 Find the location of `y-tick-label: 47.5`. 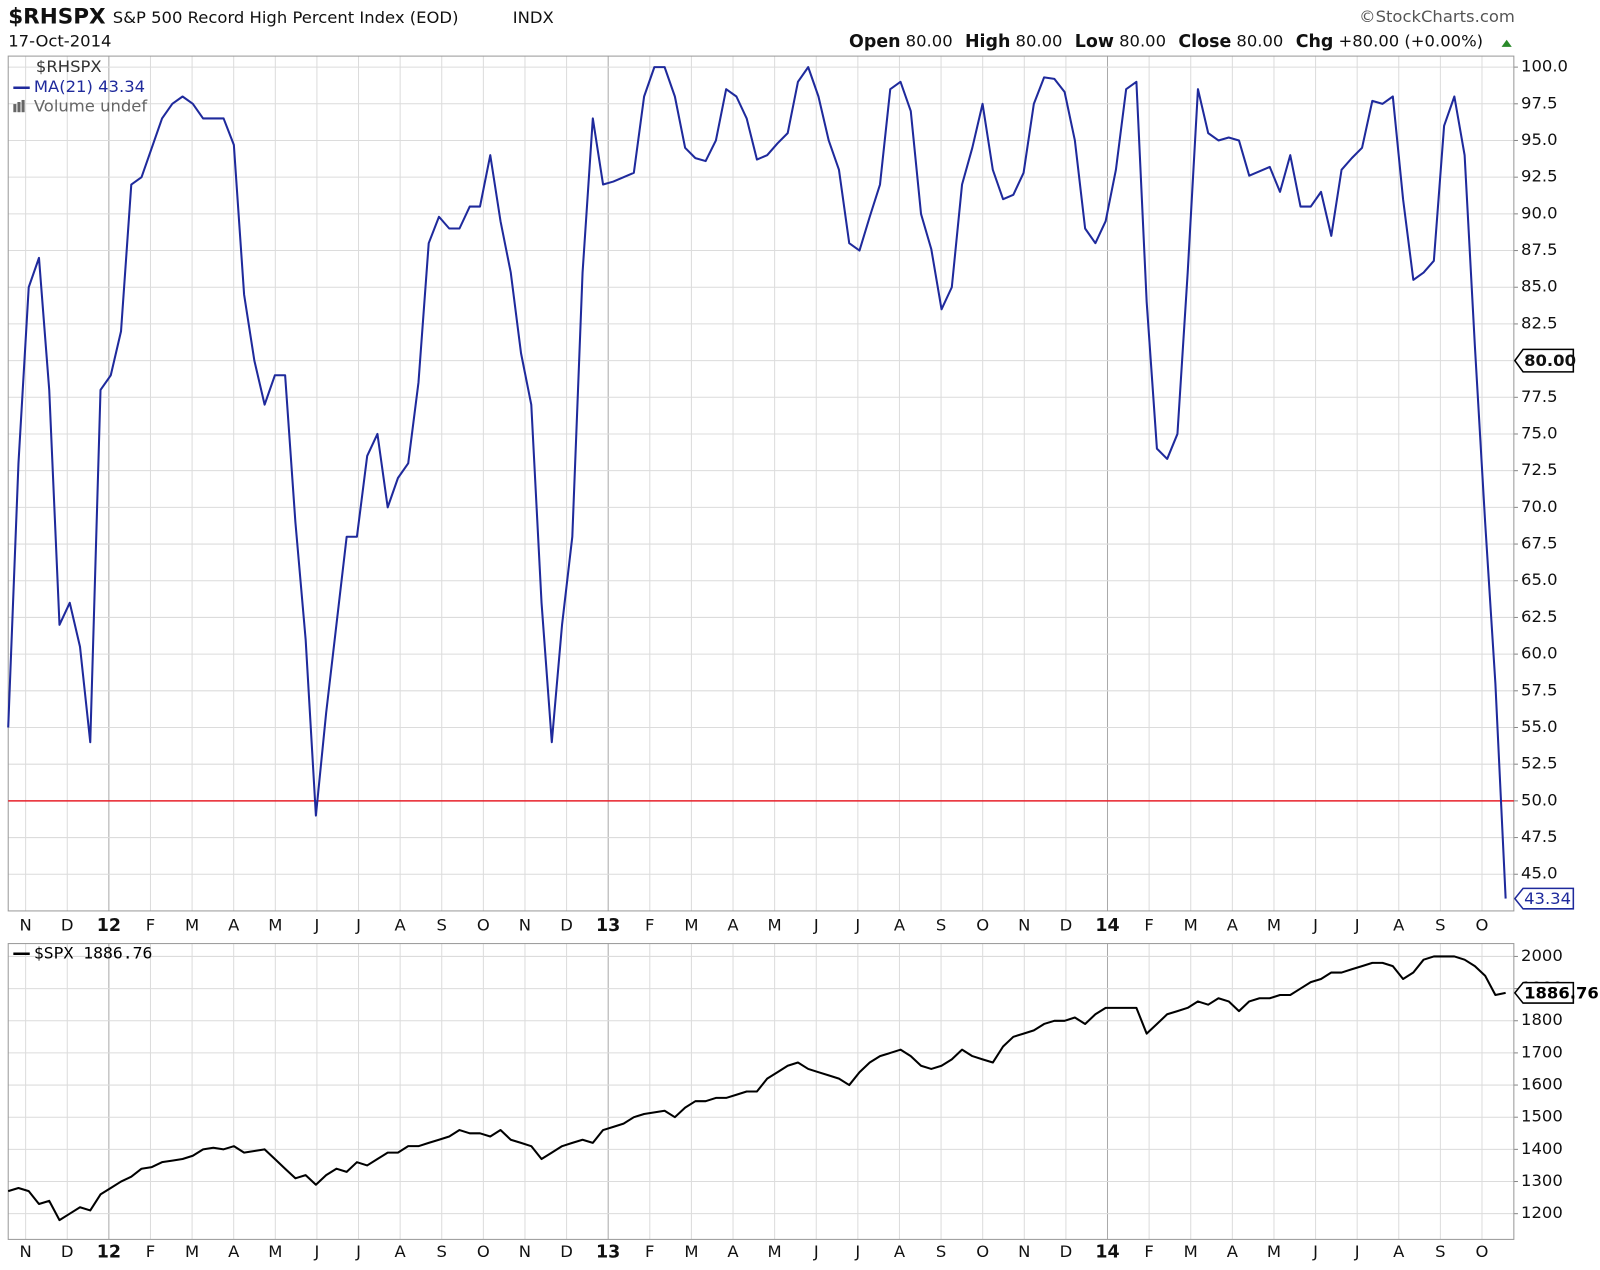

y-tick-label: 47.5 is located at coordinates (1539, 836).